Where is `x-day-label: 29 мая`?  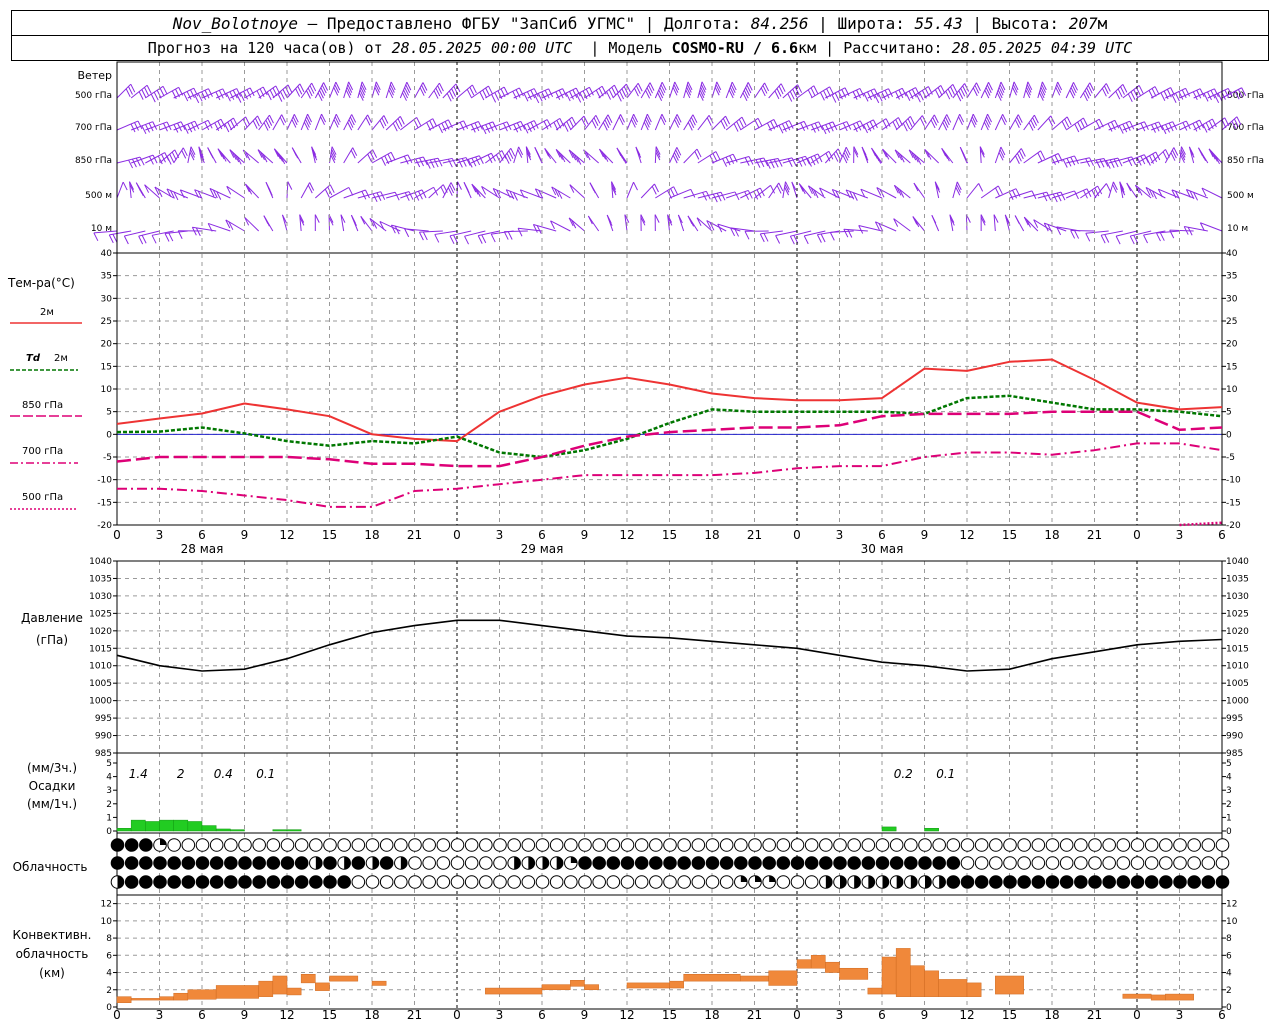 x-day-label: 29 мая is located at coordinates (542, 549).